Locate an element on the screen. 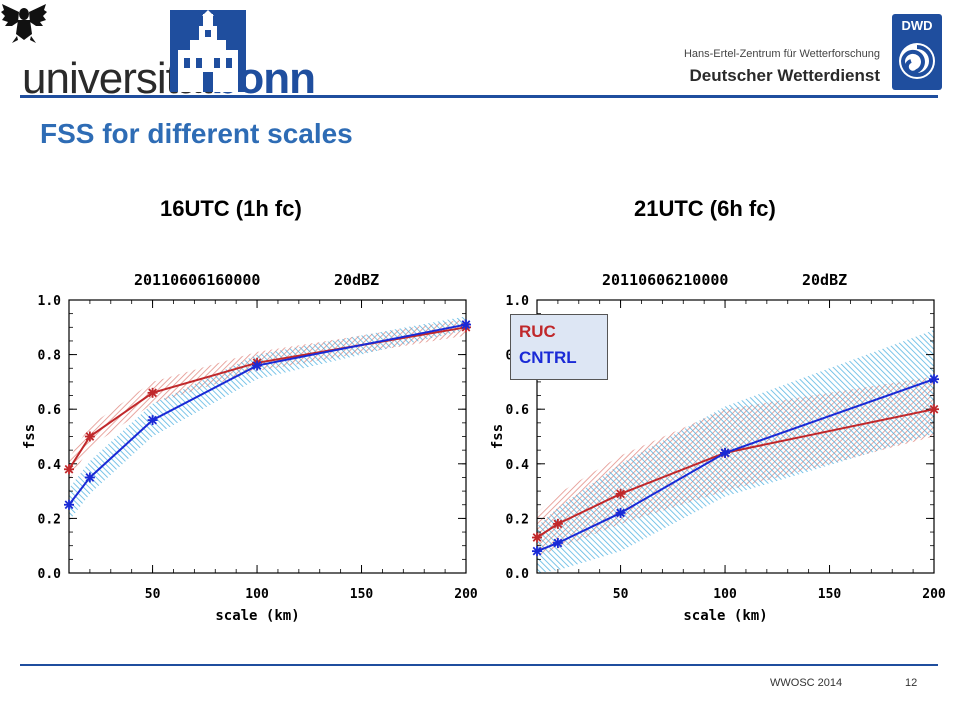 Image resolution: width=960 pixels, height=720 pixels. slide-title: FSS for different scales is located at coordinates (196, 133).